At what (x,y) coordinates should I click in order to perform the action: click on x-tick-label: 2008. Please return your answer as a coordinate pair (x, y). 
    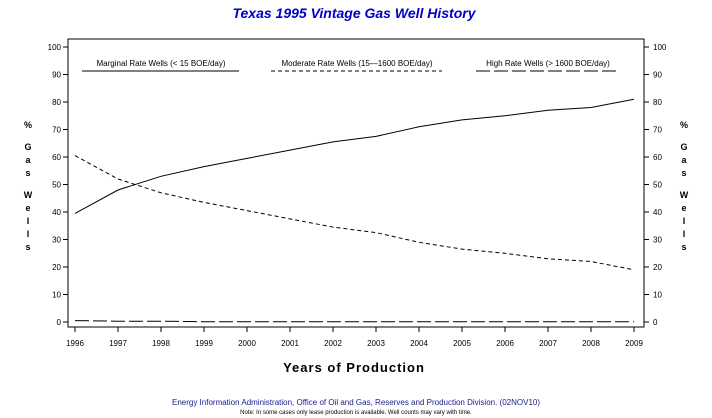
    Looking at the image, I should click on (591, 343).